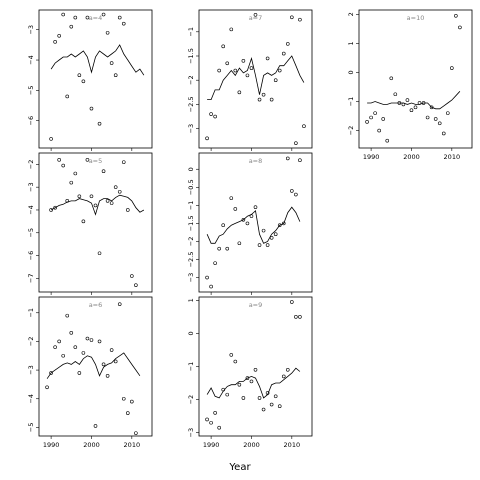 The width and height of the screenshot is (480, 480). I want to click on panel-title: a=10, so click(416, 18).